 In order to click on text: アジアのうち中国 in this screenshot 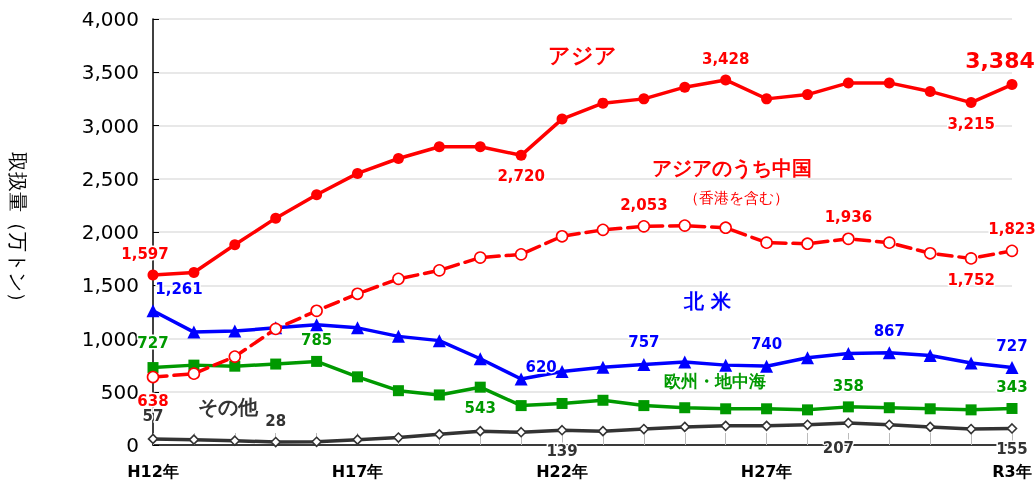, I will do `click(732, 168)`.